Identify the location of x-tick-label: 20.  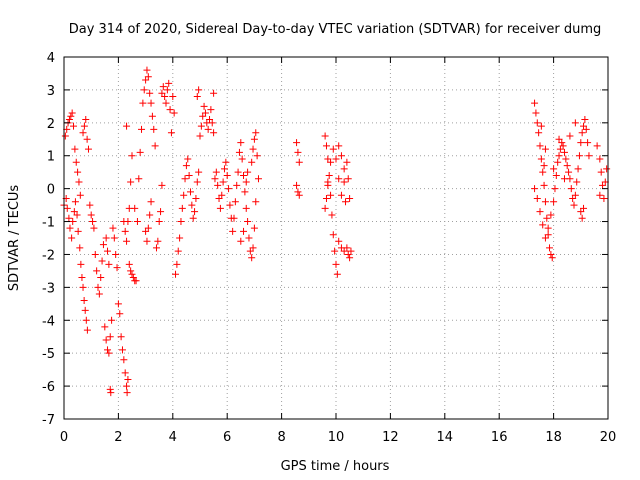
(608, 437).